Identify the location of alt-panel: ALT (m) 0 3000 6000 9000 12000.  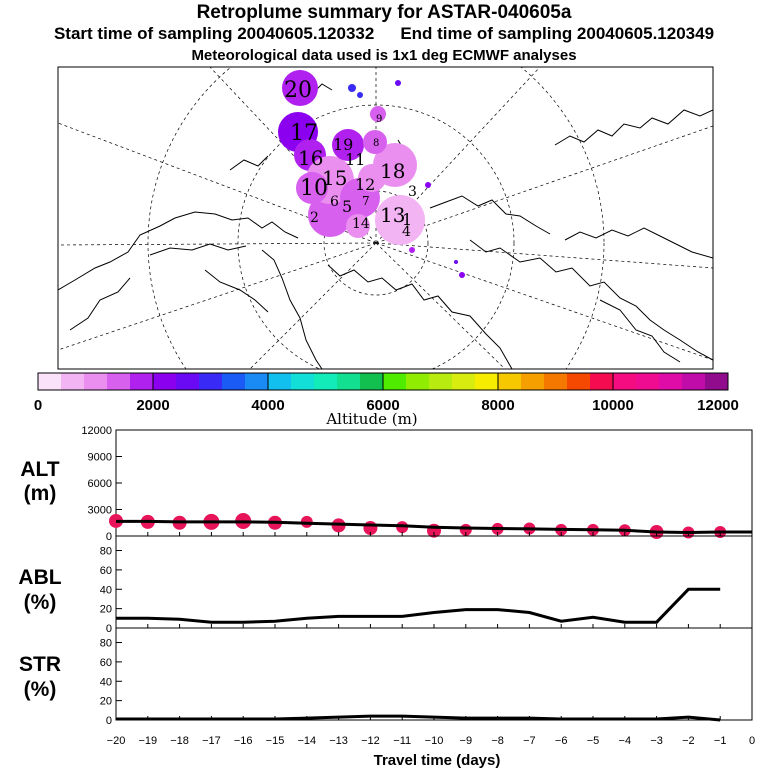
(386, 484).